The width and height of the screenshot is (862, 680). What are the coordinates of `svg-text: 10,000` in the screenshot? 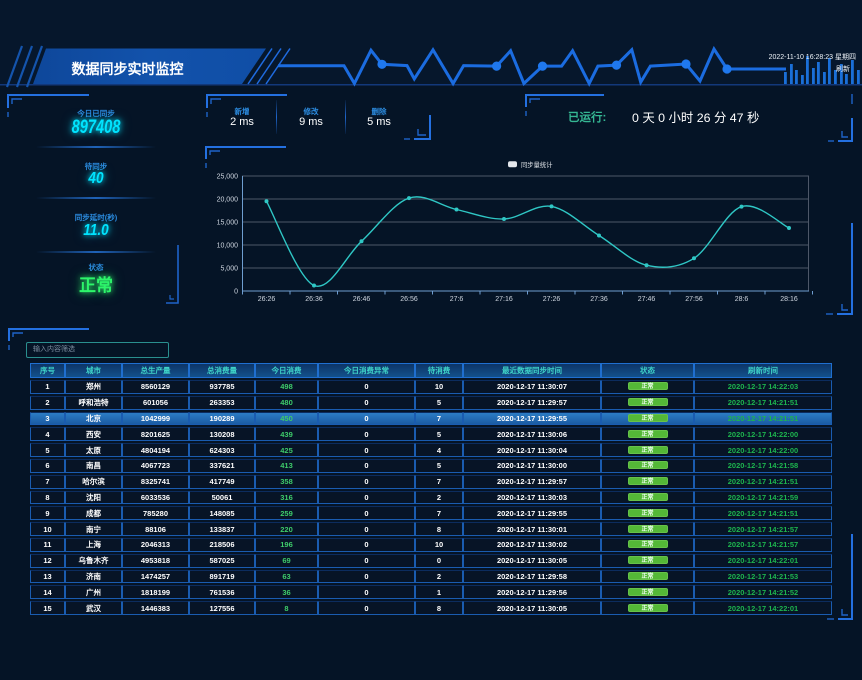 It's located at (228, 246).